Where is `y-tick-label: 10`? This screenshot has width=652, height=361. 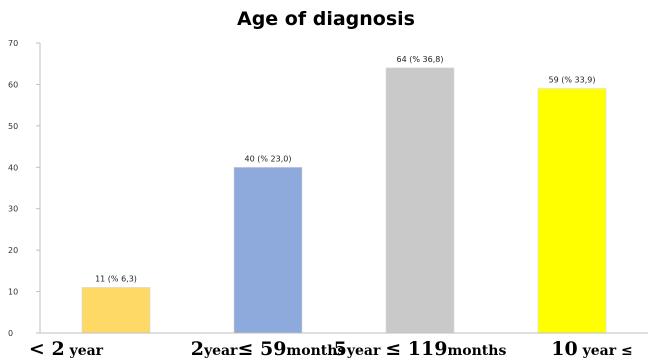 y-tick-label: 10 is located at coordinates (13, 292).